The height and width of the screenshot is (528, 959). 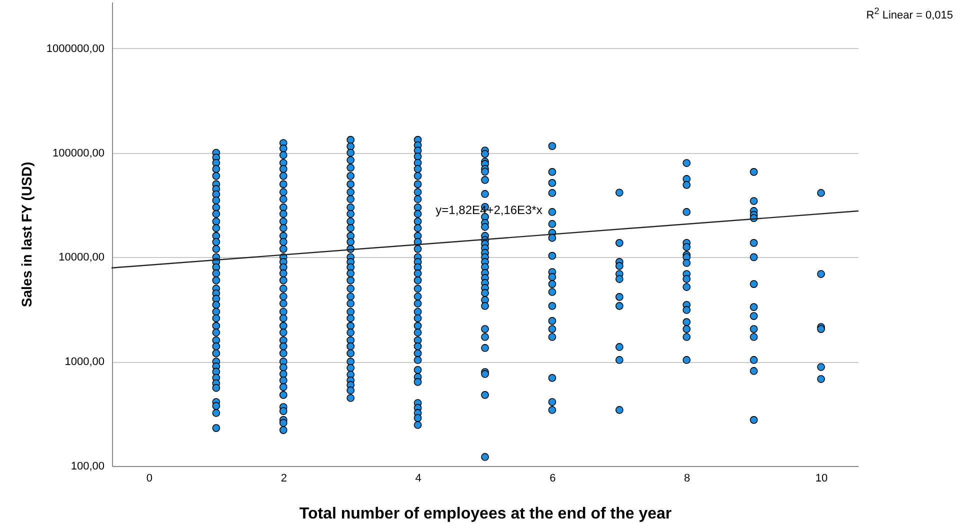 I want to click on y-tick-label: 10000,00, so click(x=81, y=258).